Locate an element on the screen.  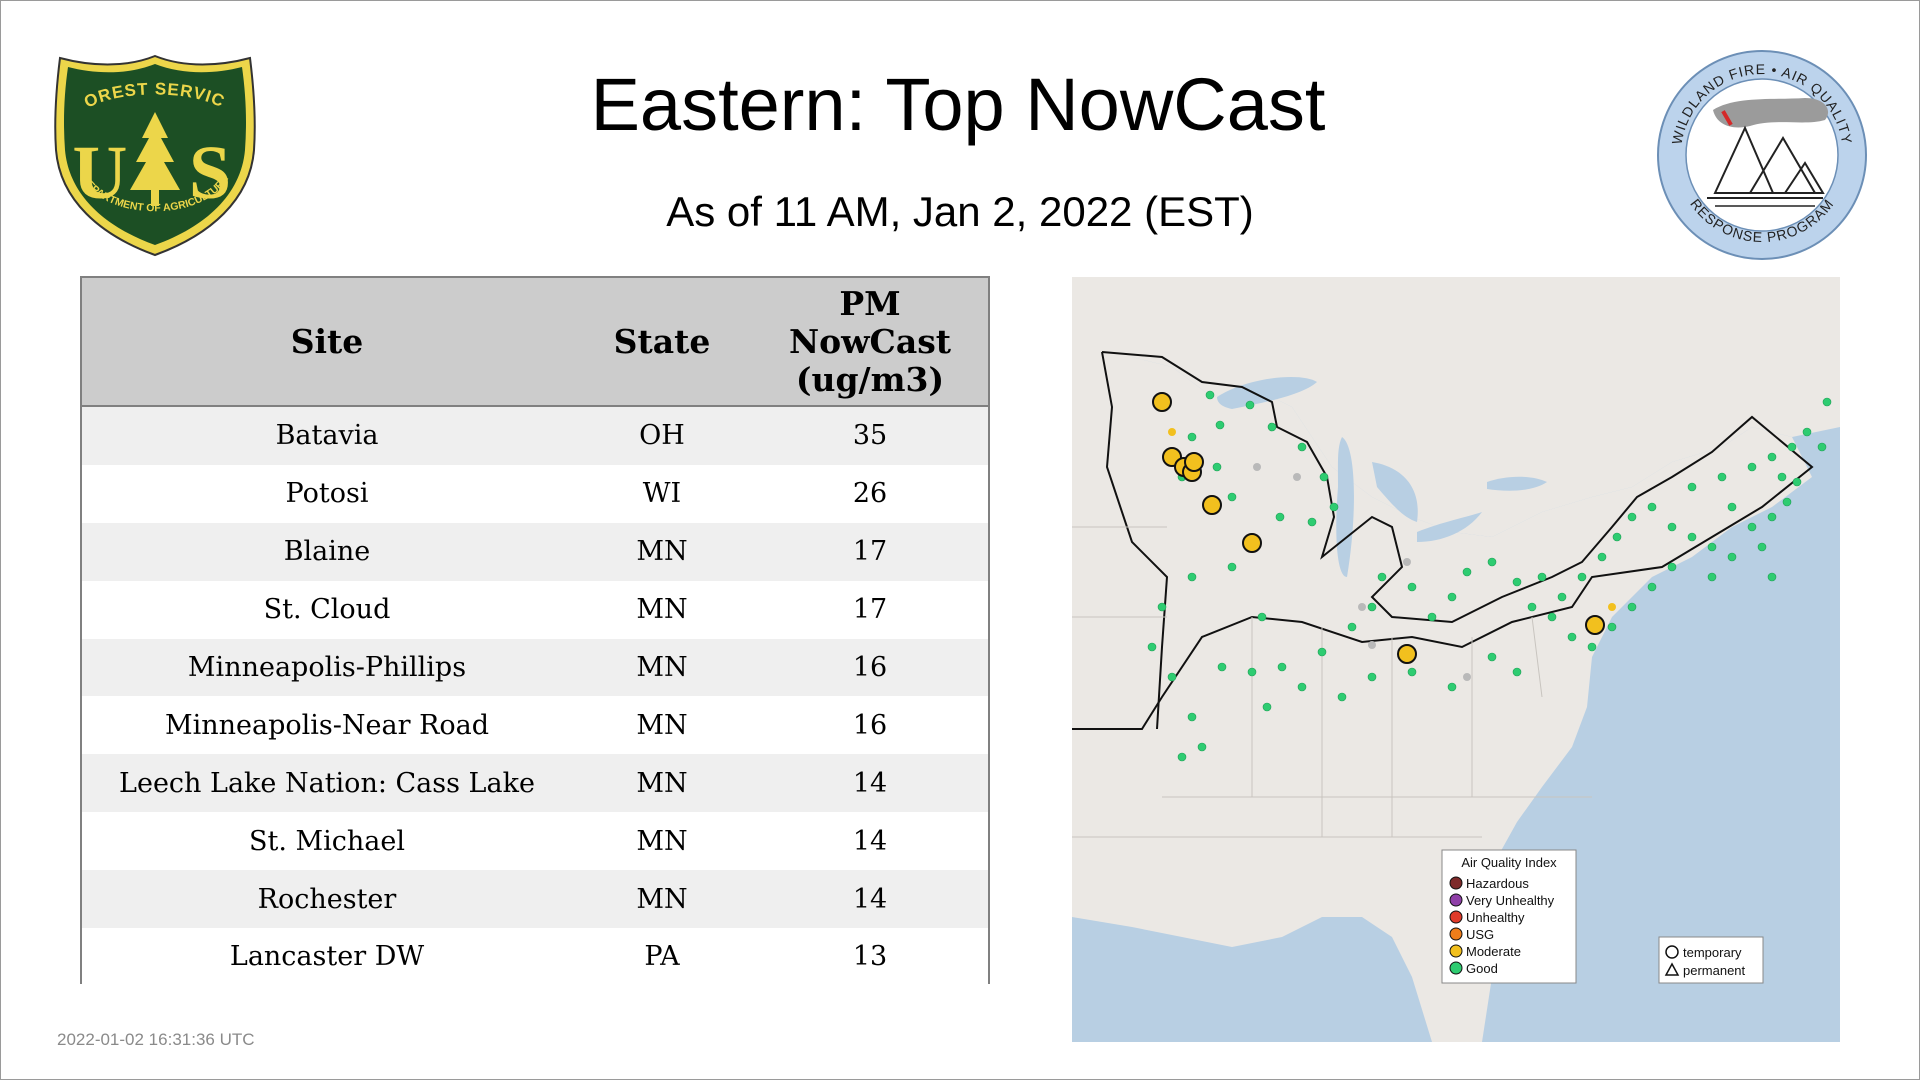
table-row: Rochester MN 14 is located at coordinates (535, 899).